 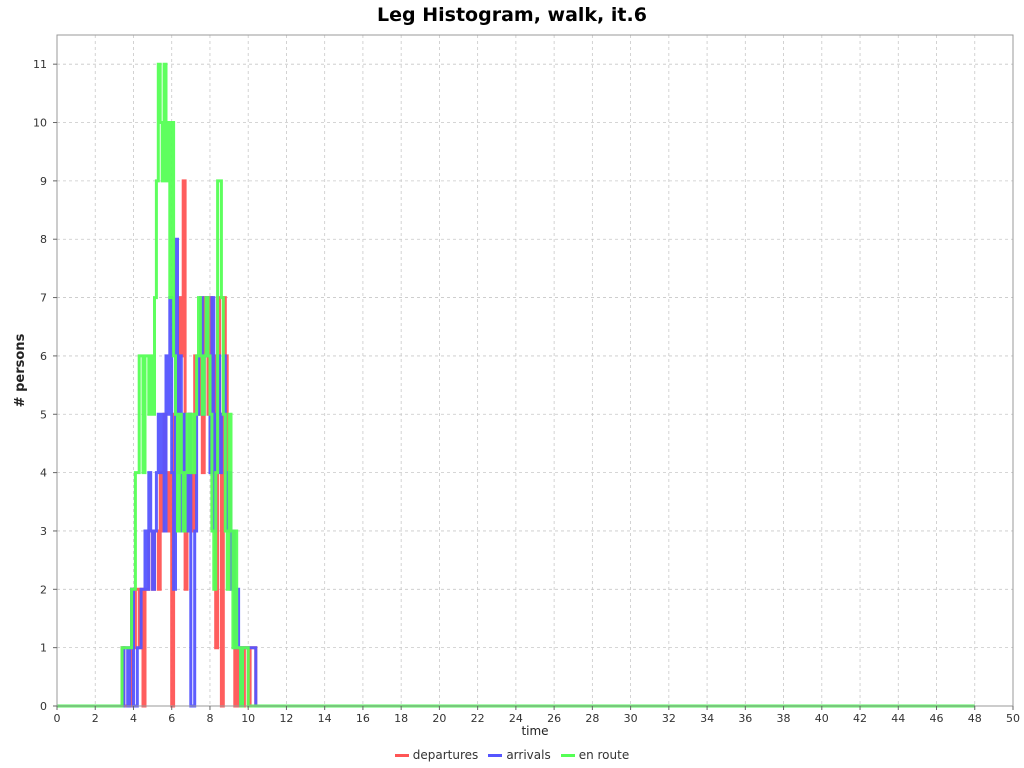 What do you see at coordinates (133, 718) in the screenshot?
I see `x-tick-label: 4` at bounding box center [133, 718].